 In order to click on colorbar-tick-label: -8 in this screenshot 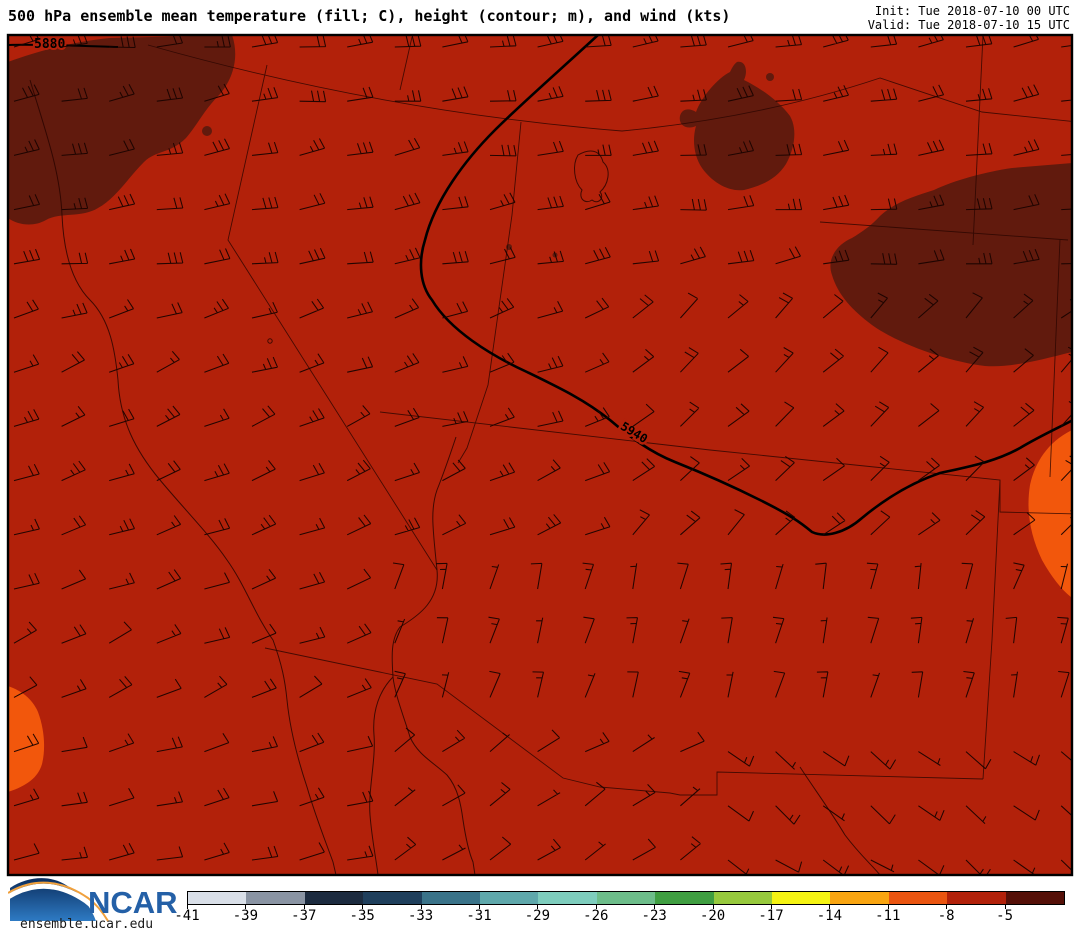, I will do `click(946, 916)`.